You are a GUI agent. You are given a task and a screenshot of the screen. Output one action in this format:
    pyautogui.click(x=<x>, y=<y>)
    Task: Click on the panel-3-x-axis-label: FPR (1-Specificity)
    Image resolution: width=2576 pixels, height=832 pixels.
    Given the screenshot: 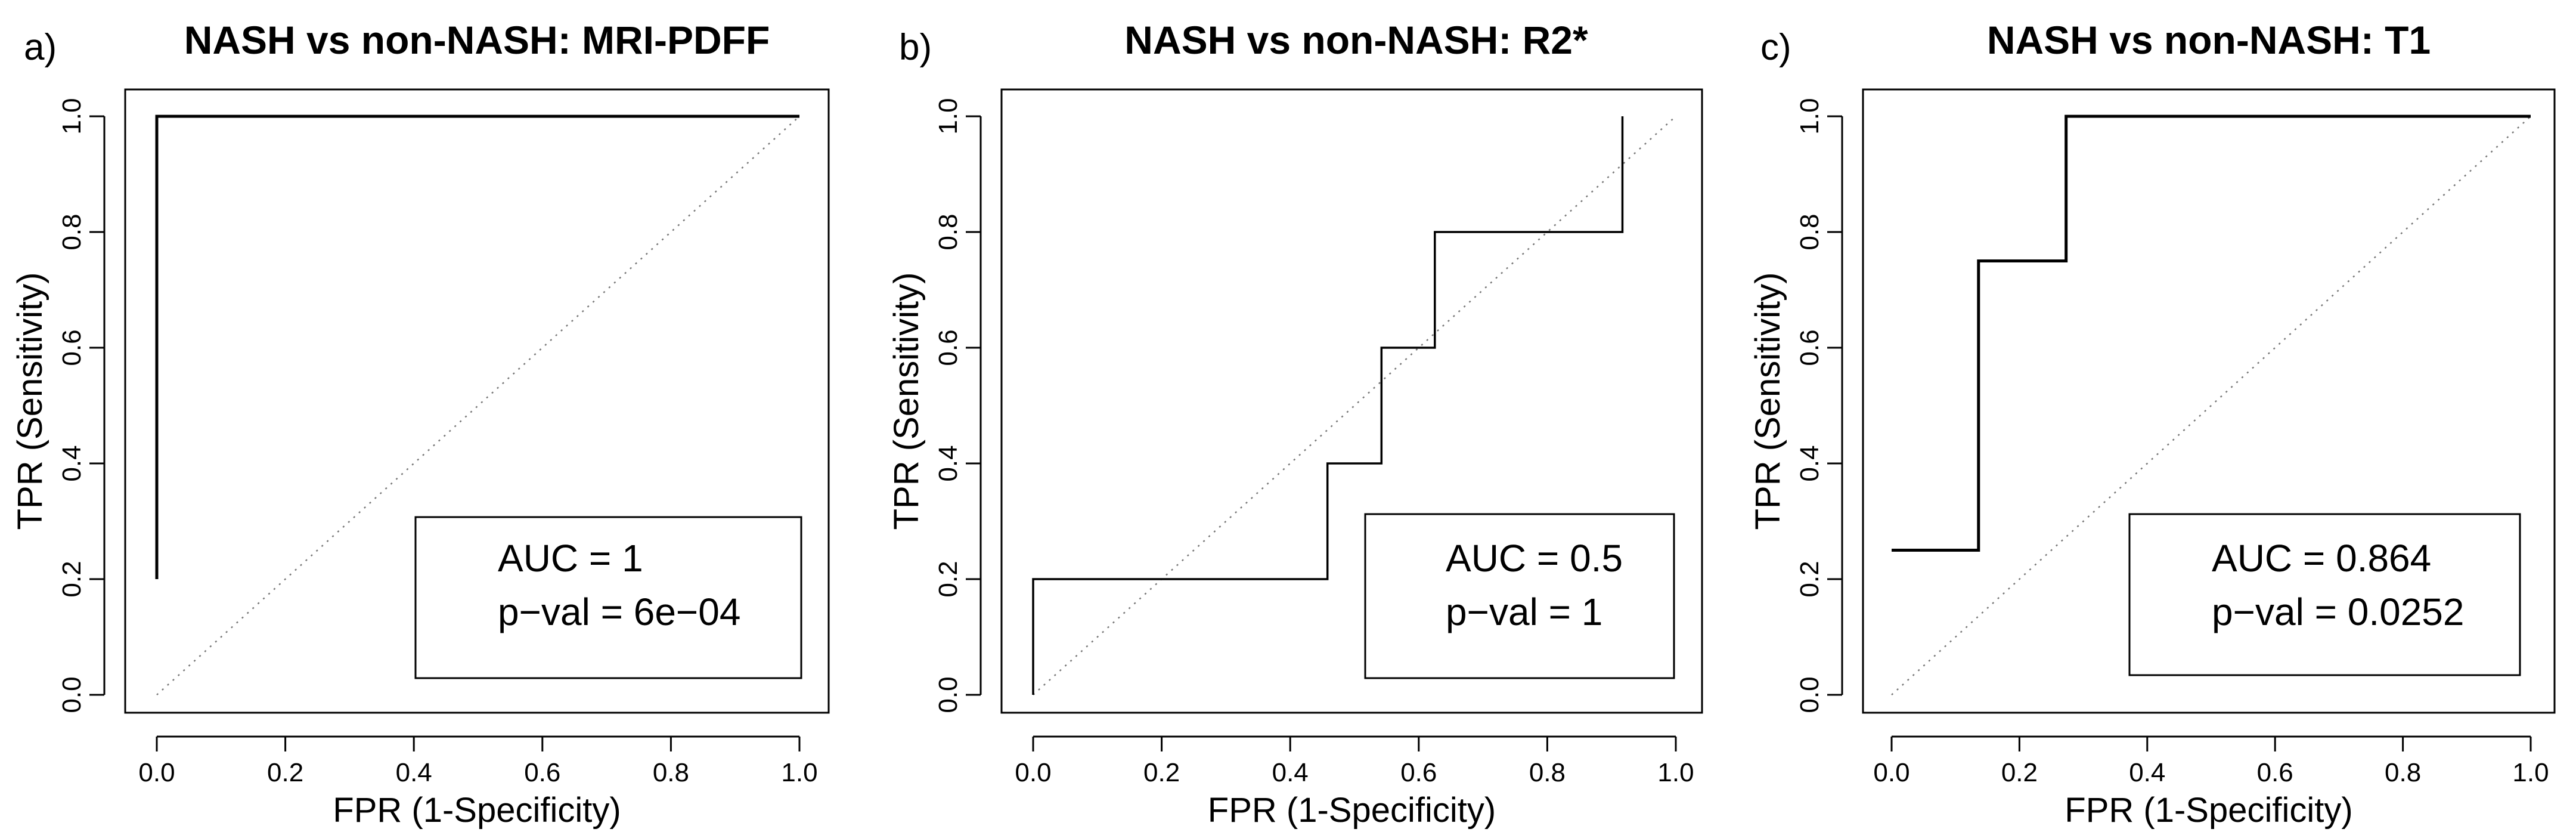 What is the action you would take?
    pyautogui.click(x=2208, y=810)
    